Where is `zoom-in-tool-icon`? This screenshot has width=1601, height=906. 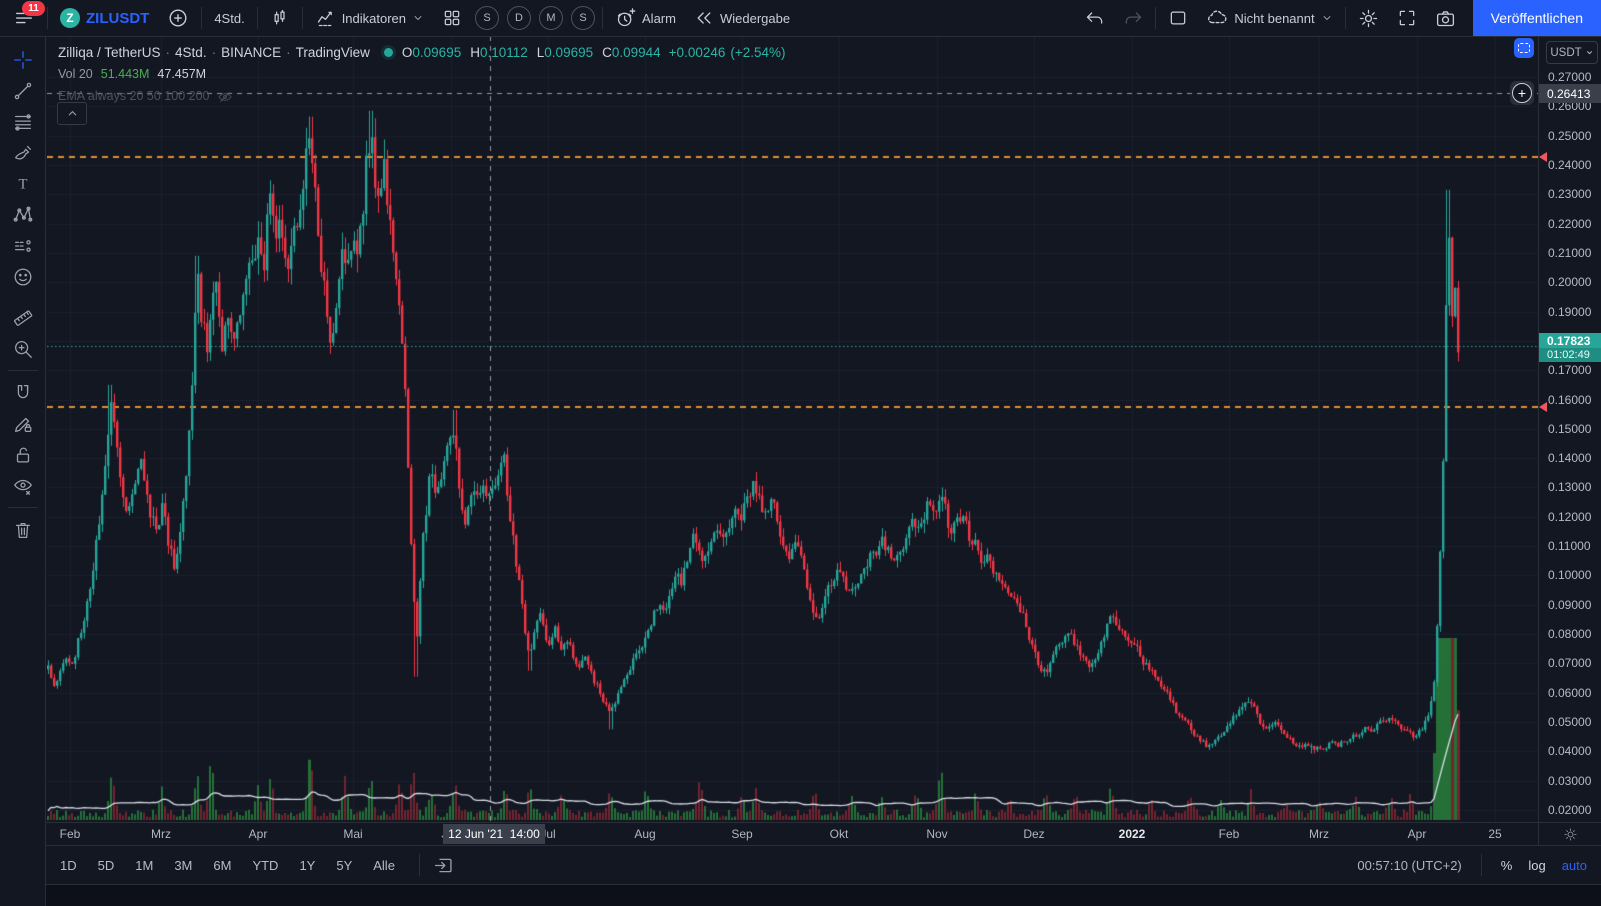
zoom-in-tool-icon is located at coordinates (23, 348).